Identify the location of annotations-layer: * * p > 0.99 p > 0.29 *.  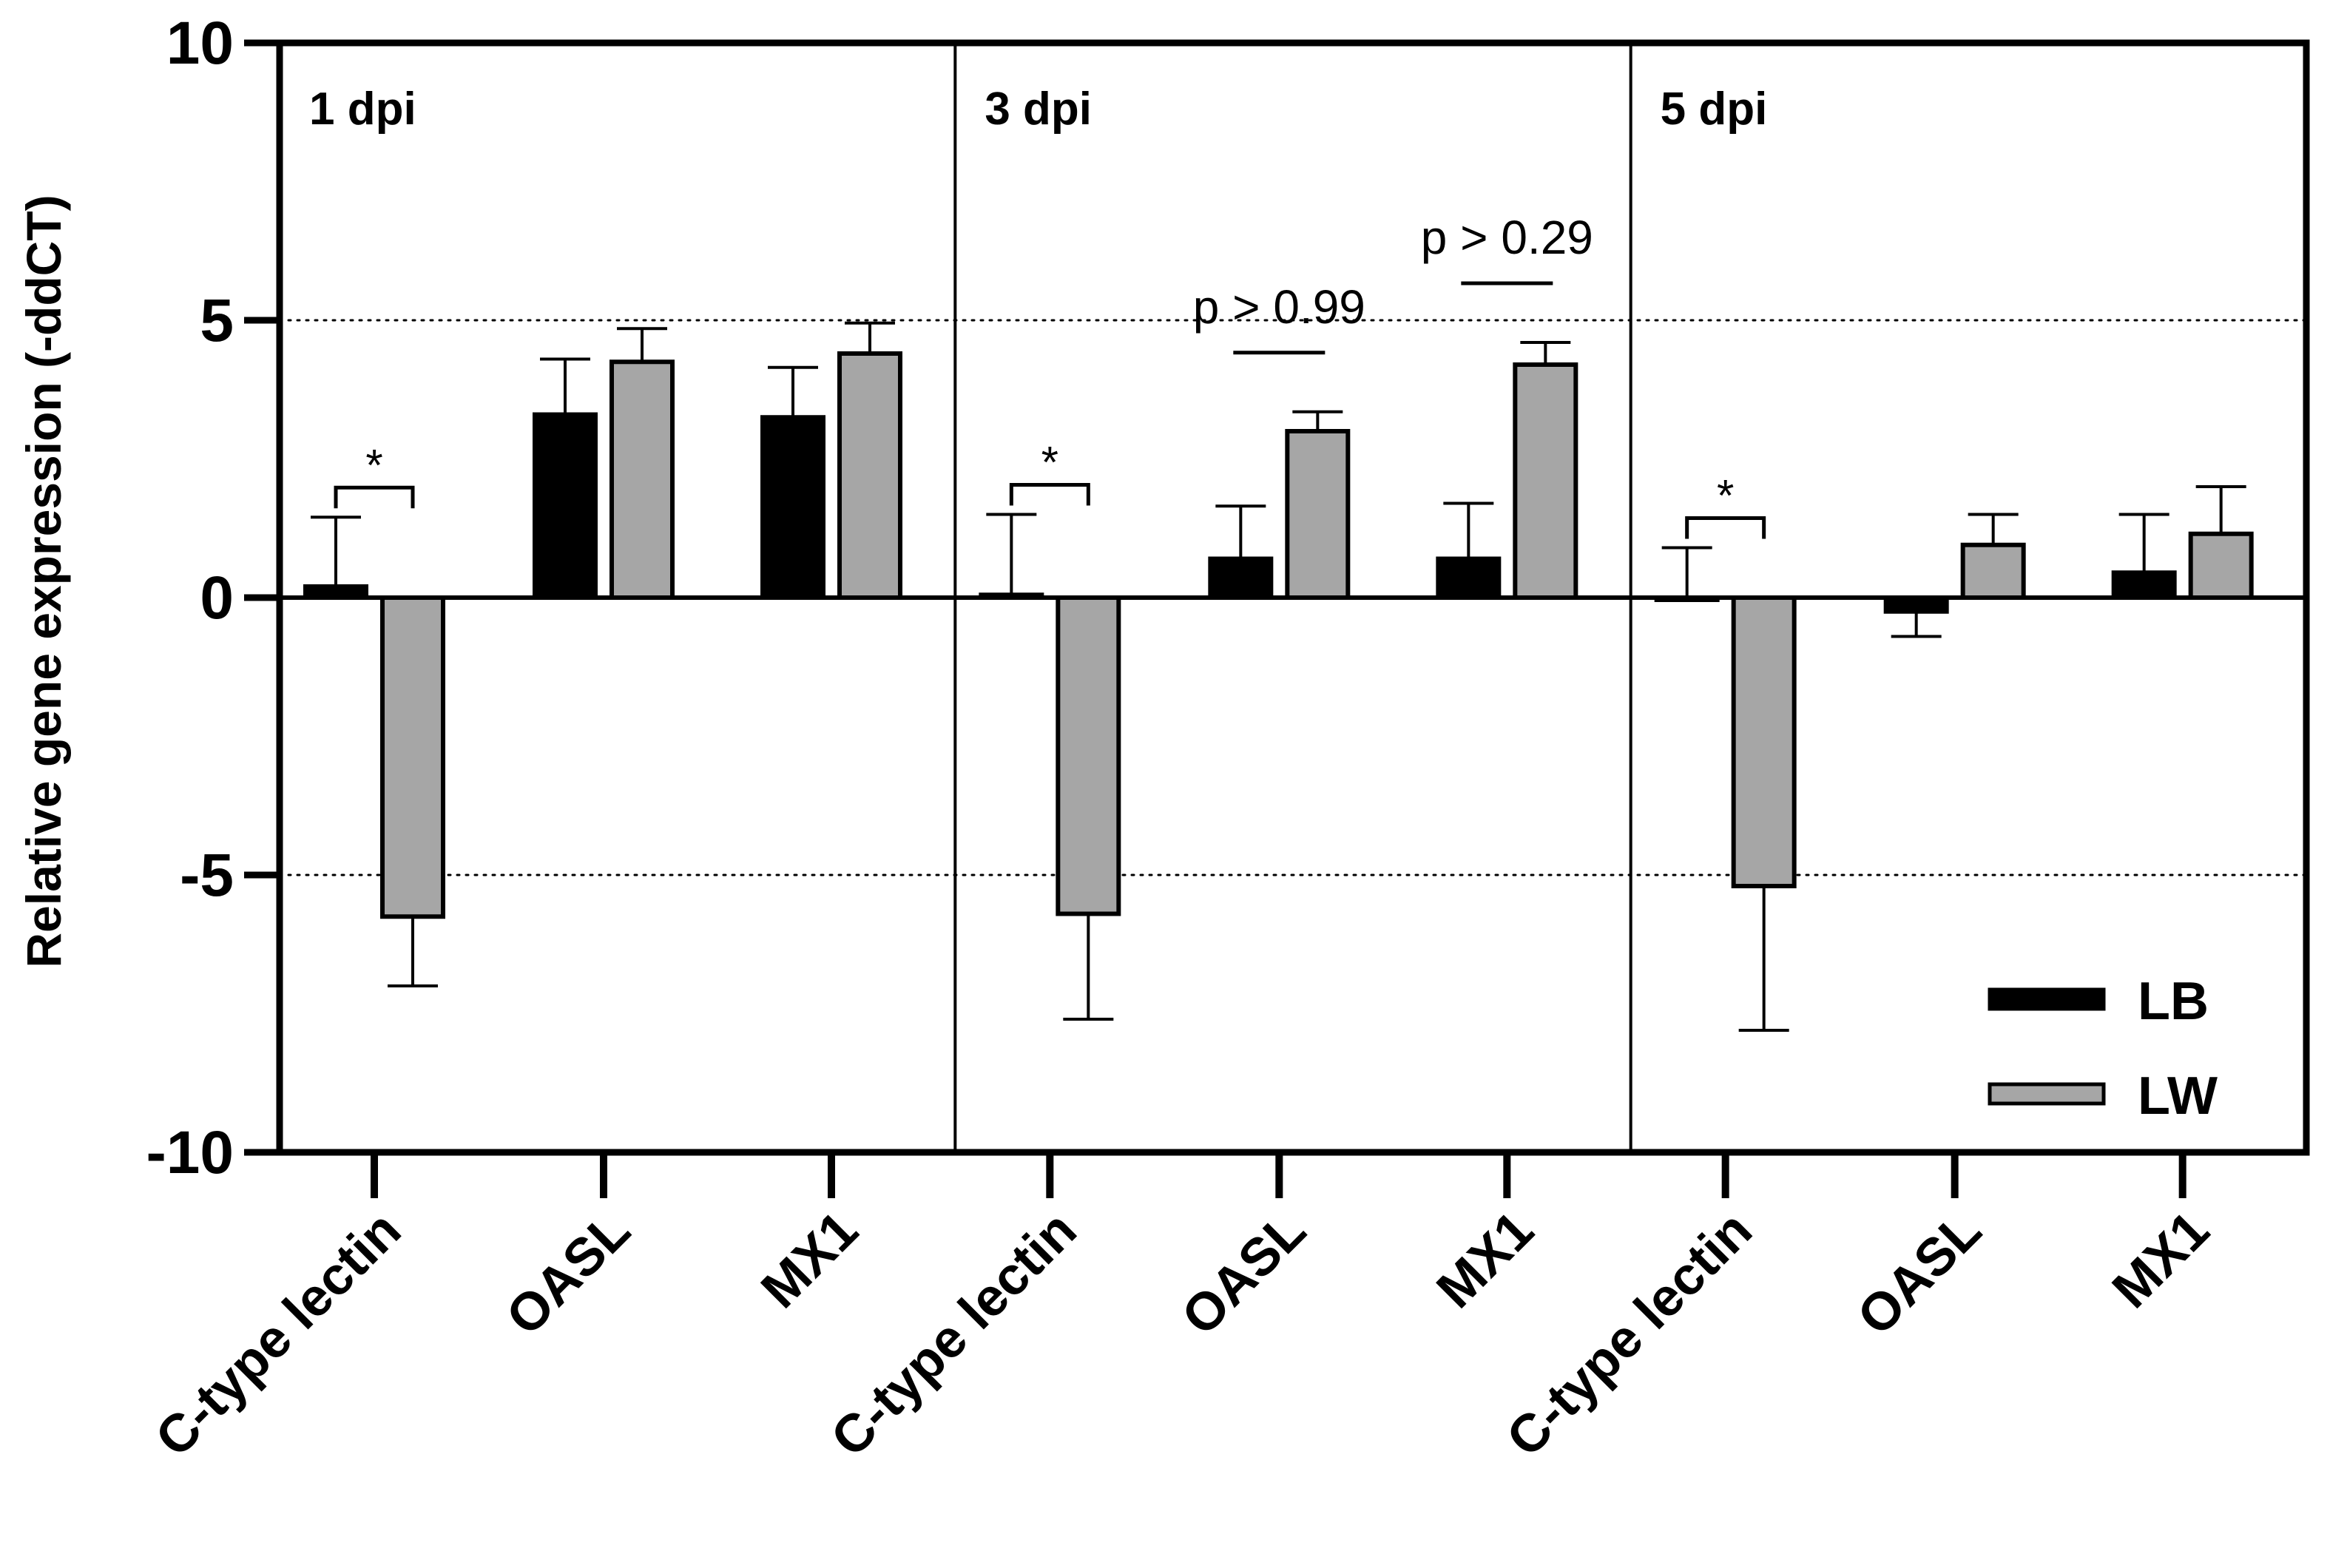
(1050, 375).